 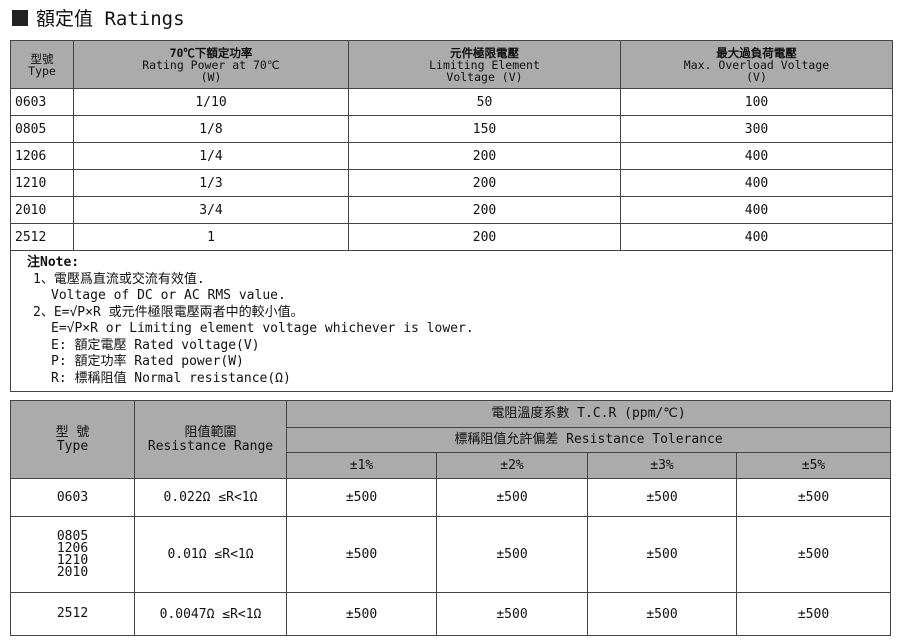 What do you see at coordinates (484, 64) in the screenshot?
I see `ratings-header: 元件極限電壓 Limiting Element Voltage (V)` at bounding box center [484, 64].